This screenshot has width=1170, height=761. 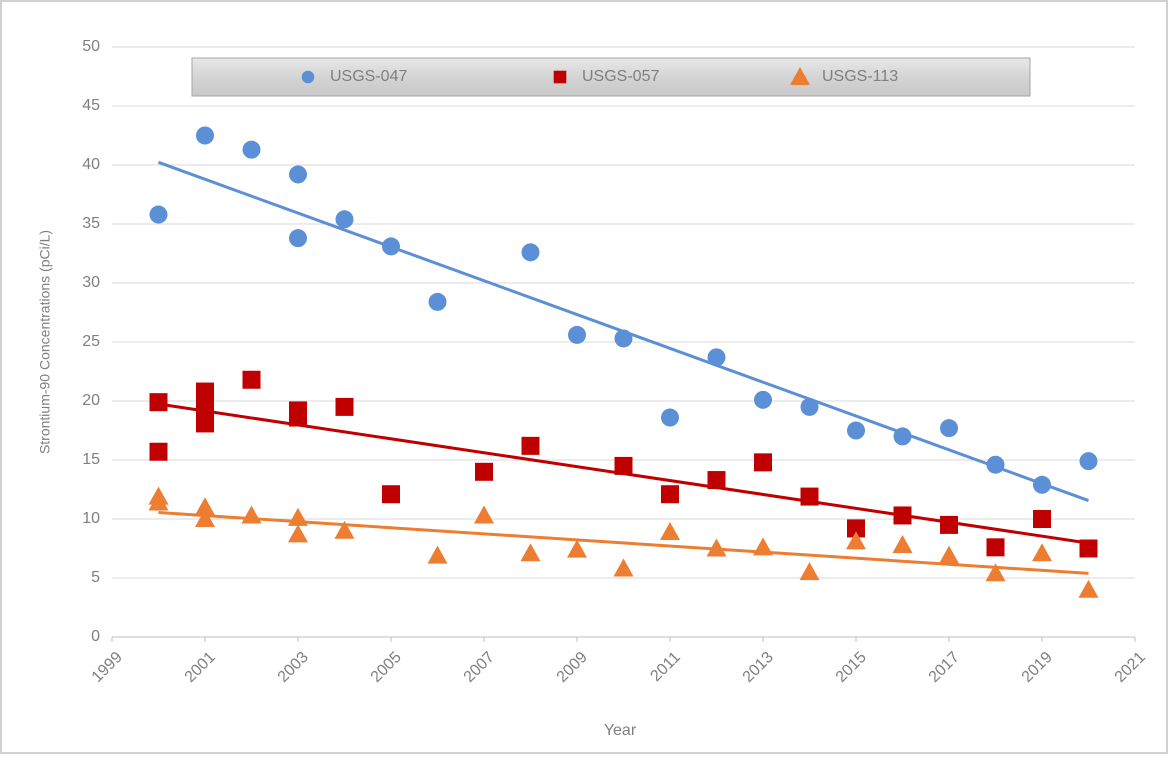 What do you see at coordinates (95, 577) in the screenshot?
I see `y-tick-label: 5` at bounding box center [95, 577].